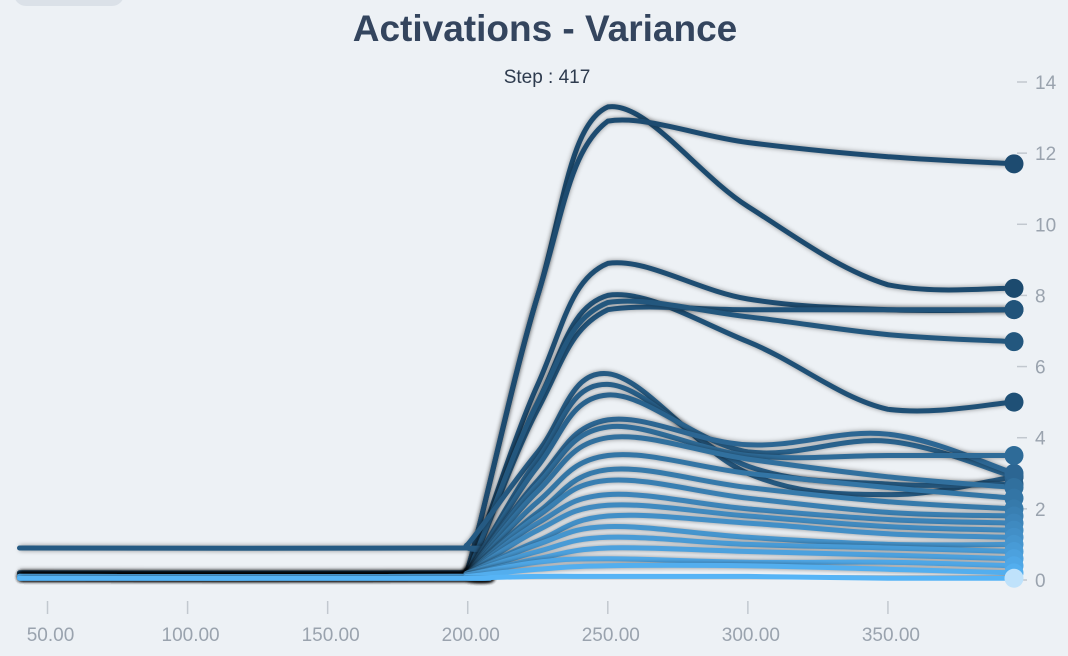 This screenshot has height=656, width=1068. What do you see at coordinates (1045, 154) in the screenshot?
I see `y-tick-label: 12` at bounding box center [1045, 154].